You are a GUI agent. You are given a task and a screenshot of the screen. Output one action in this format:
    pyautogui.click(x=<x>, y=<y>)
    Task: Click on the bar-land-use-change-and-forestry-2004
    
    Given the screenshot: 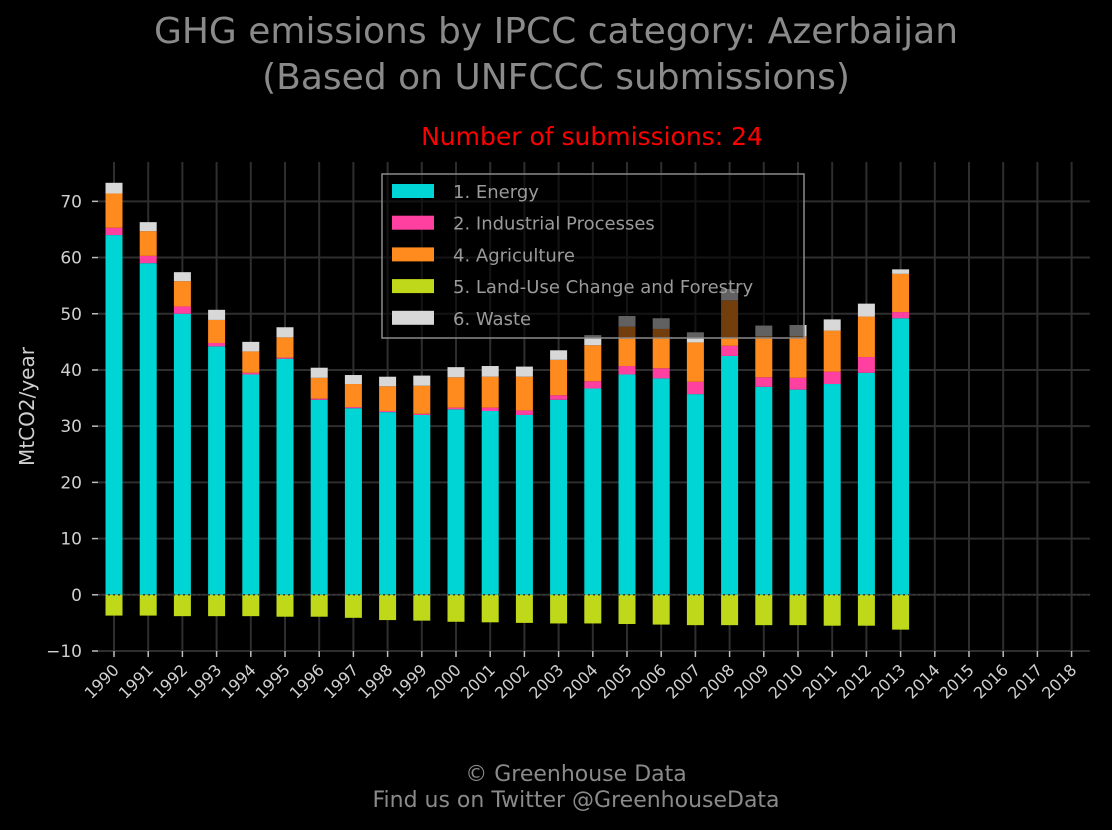 What is the action you would take?
    pyautogui.click(x=593, y=609)
    